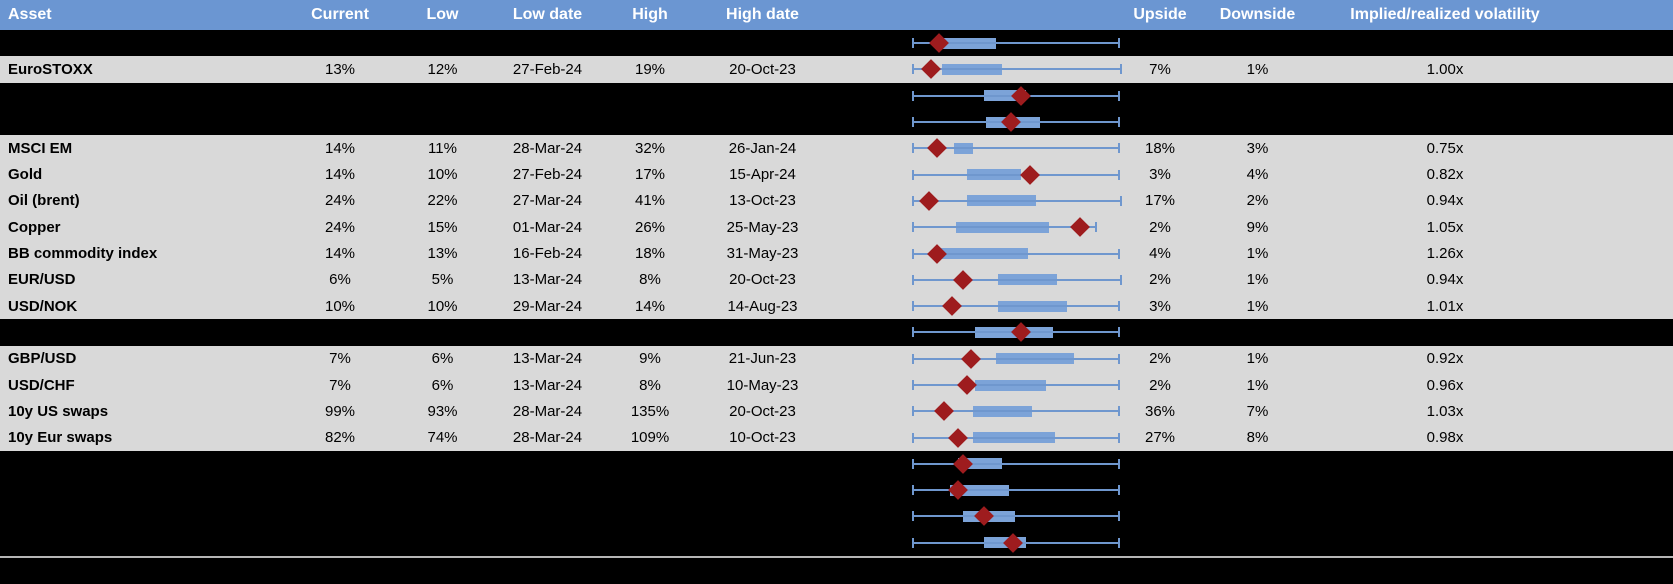  I want to click on high-cell: 8%, so click(650, 280).